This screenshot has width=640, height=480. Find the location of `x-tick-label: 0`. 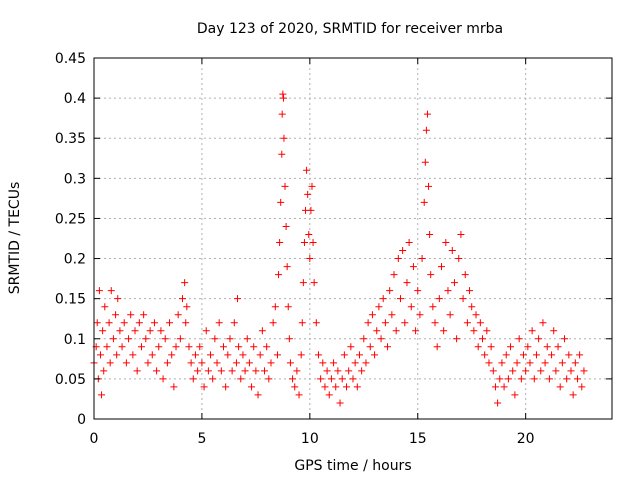

x-tick-label: 0 is located at coordinates (94, 439).